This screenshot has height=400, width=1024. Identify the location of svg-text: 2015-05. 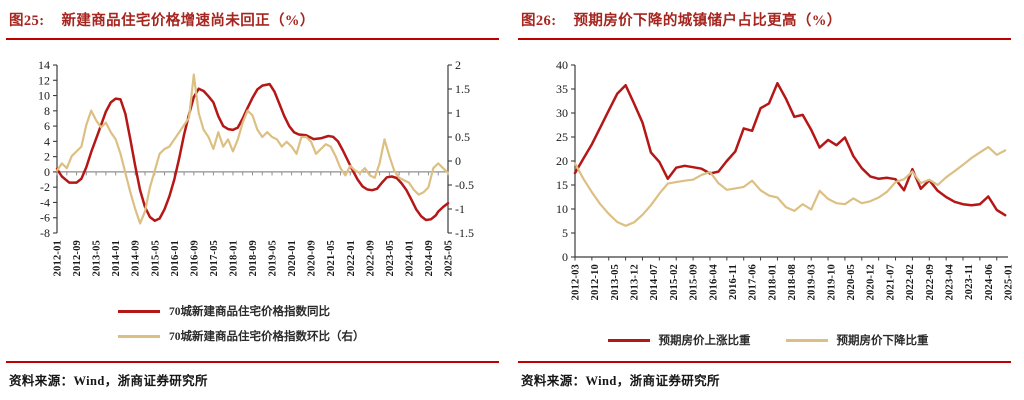
(155, 258).